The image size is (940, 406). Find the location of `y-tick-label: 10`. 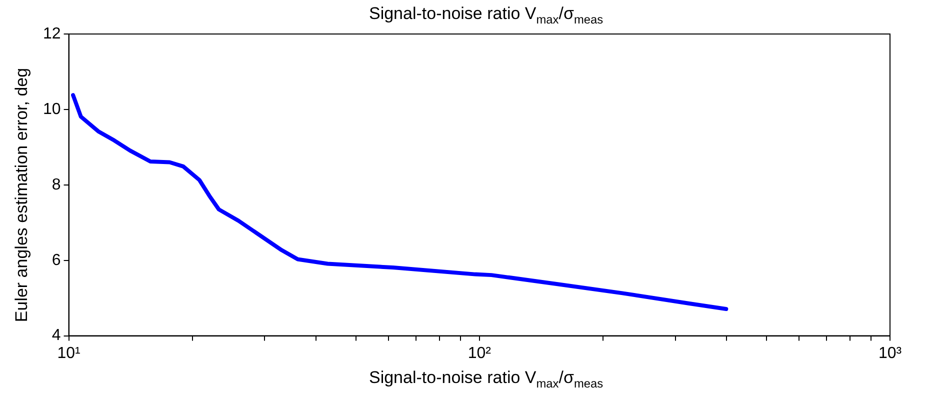

y-tick-label: 10 is located at coordinates (52, 109).